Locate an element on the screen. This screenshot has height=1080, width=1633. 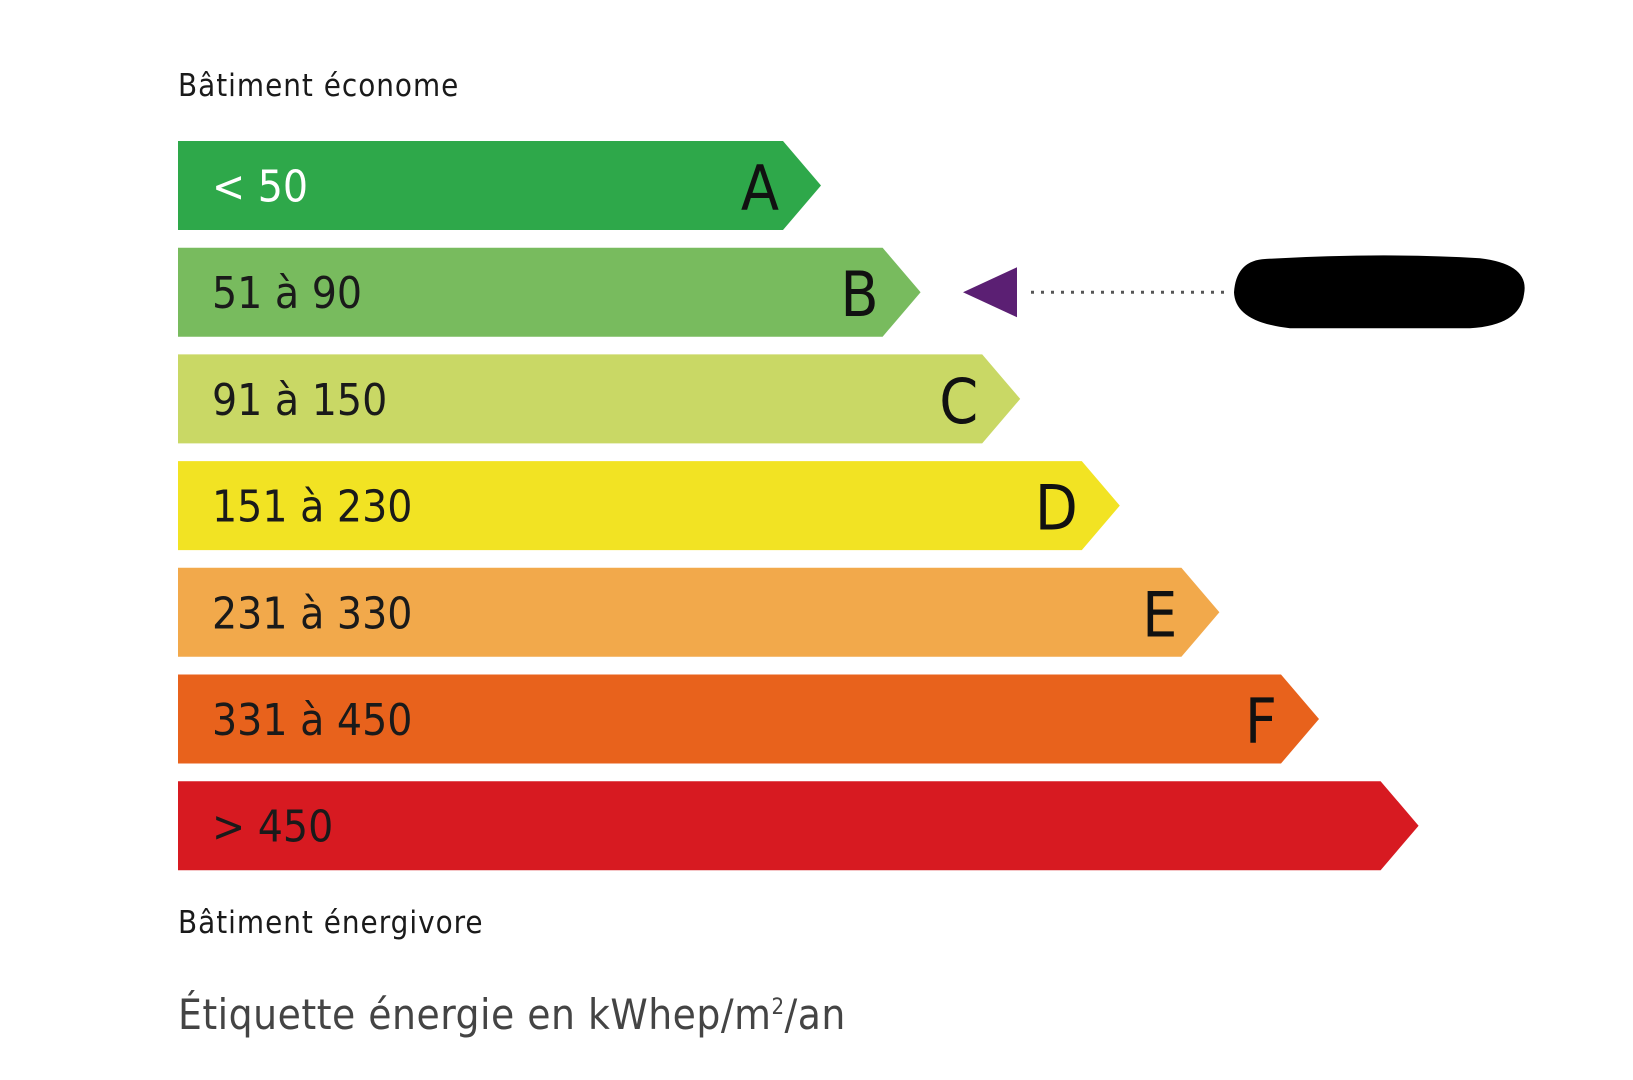
bar-shape-F is located at coordinates (748, 719).